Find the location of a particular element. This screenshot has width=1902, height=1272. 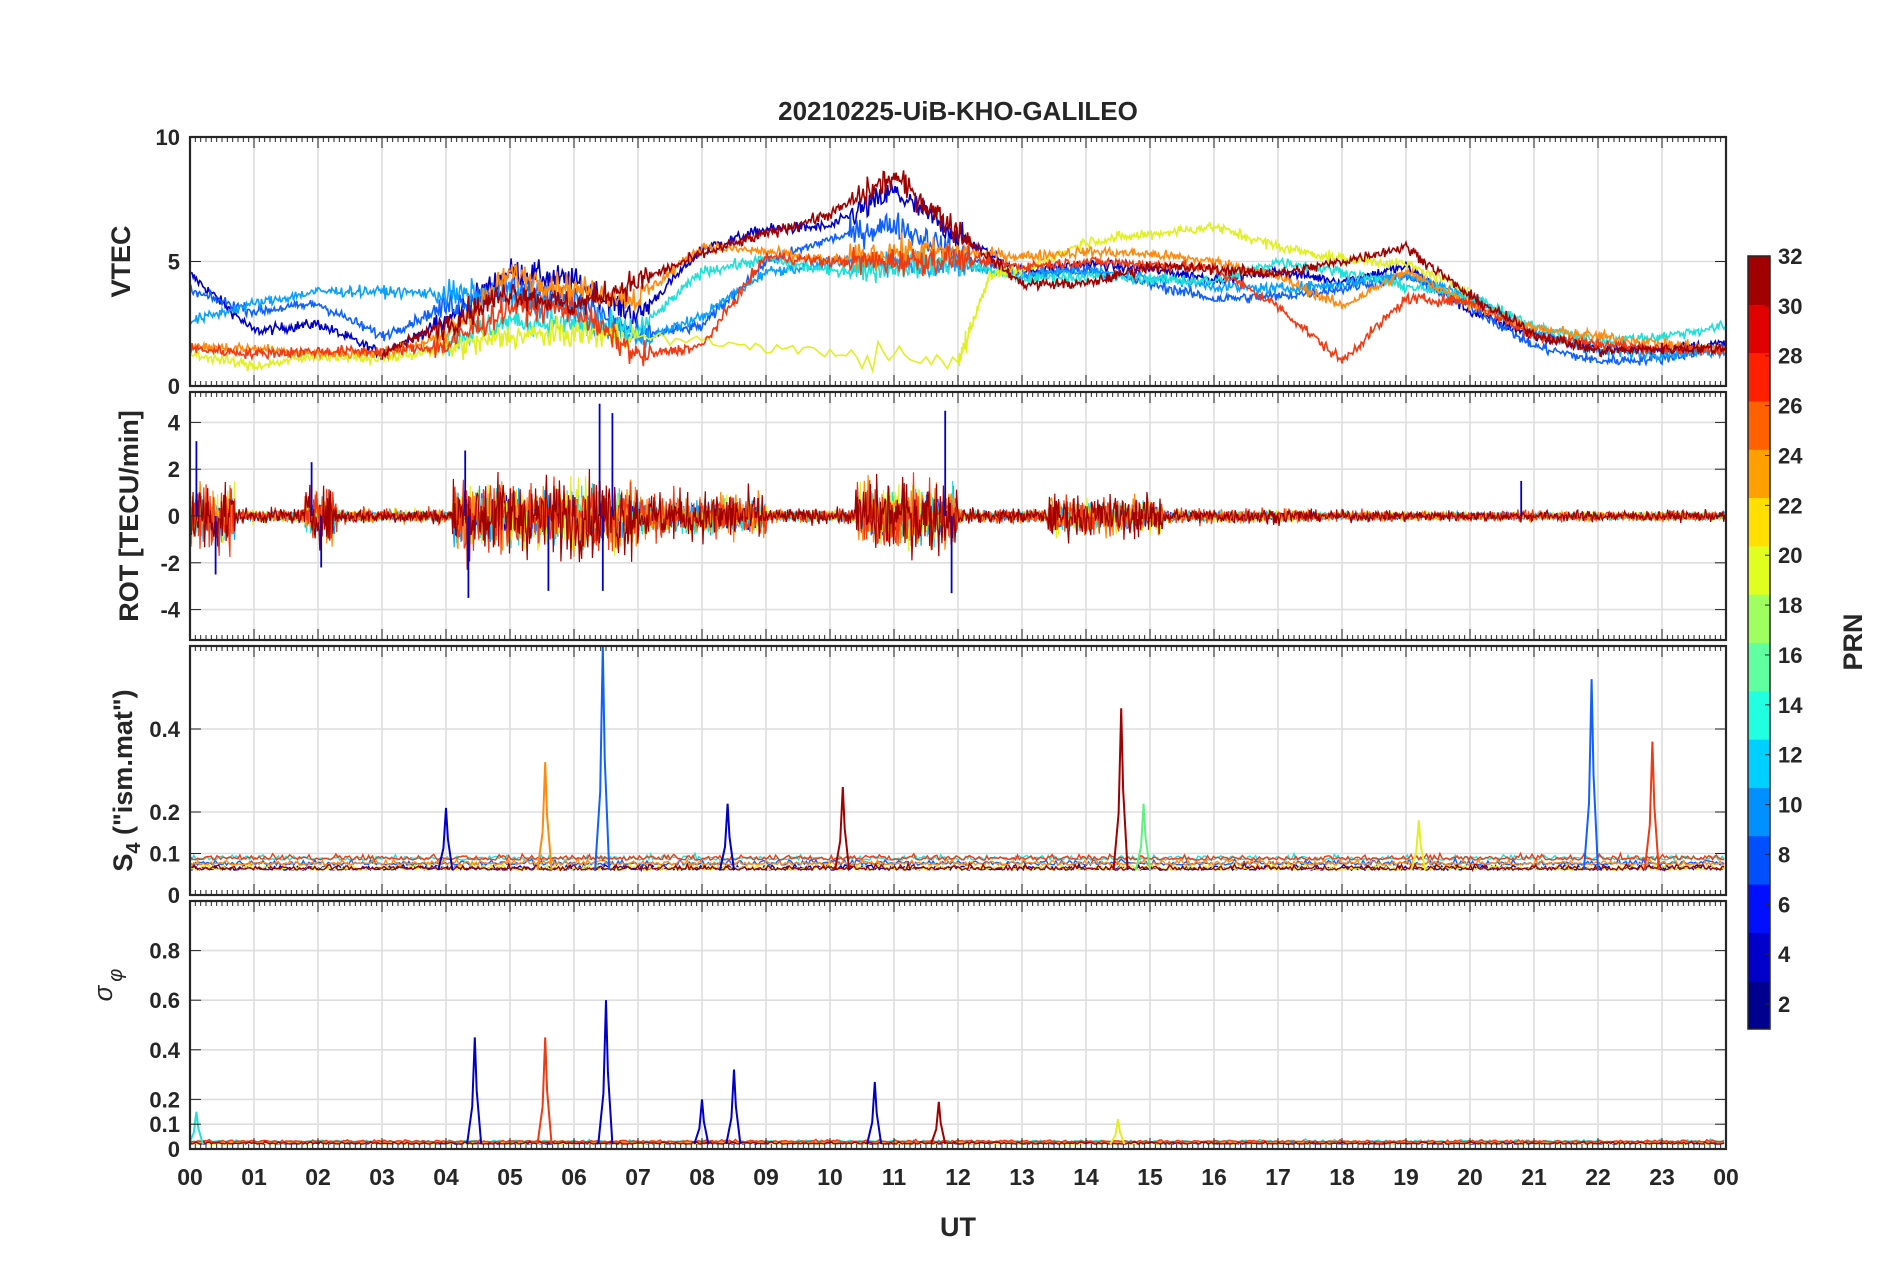

x-tick-label: 07 is located at coordinates (638, 1177).